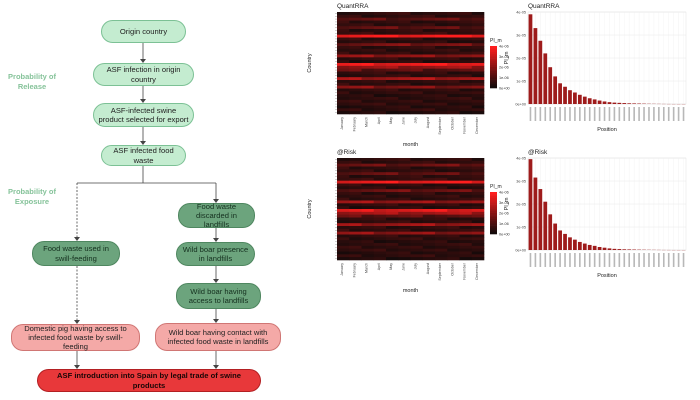 This screenshot has width=700, height=400. What do you see at coordinates (507, 57) in the screenshot?
I see `barchart-y-axis-title: PI_m` at bounding box center [507, 57].